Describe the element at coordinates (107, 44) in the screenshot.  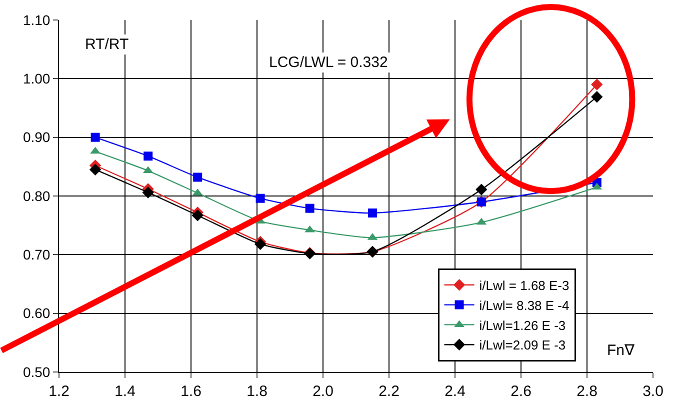
I see `y-axis-title: RT/RT` at that location.